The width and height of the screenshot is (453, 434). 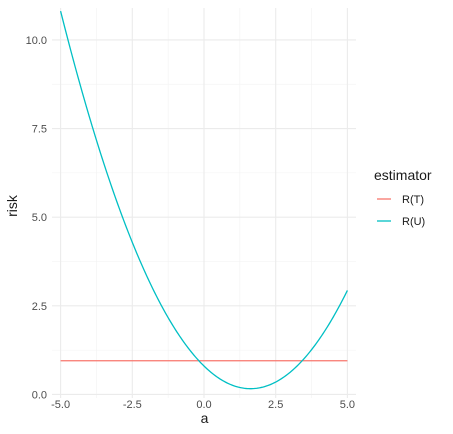 What do you see at coordinates (400, 210) in the screenshot?
I see `legend-entries: R(T) R(U)` at bounding box center [400, 210].